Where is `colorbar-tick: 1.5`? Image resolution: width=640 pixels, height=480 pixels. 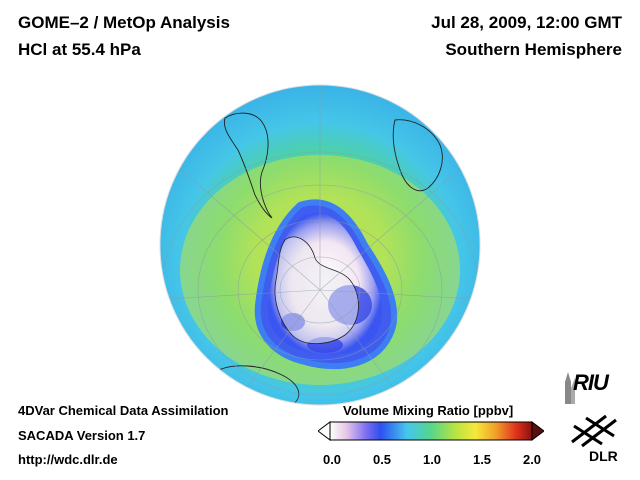
colorbar-tick: 1.5 is located at coordinates (482, 459).